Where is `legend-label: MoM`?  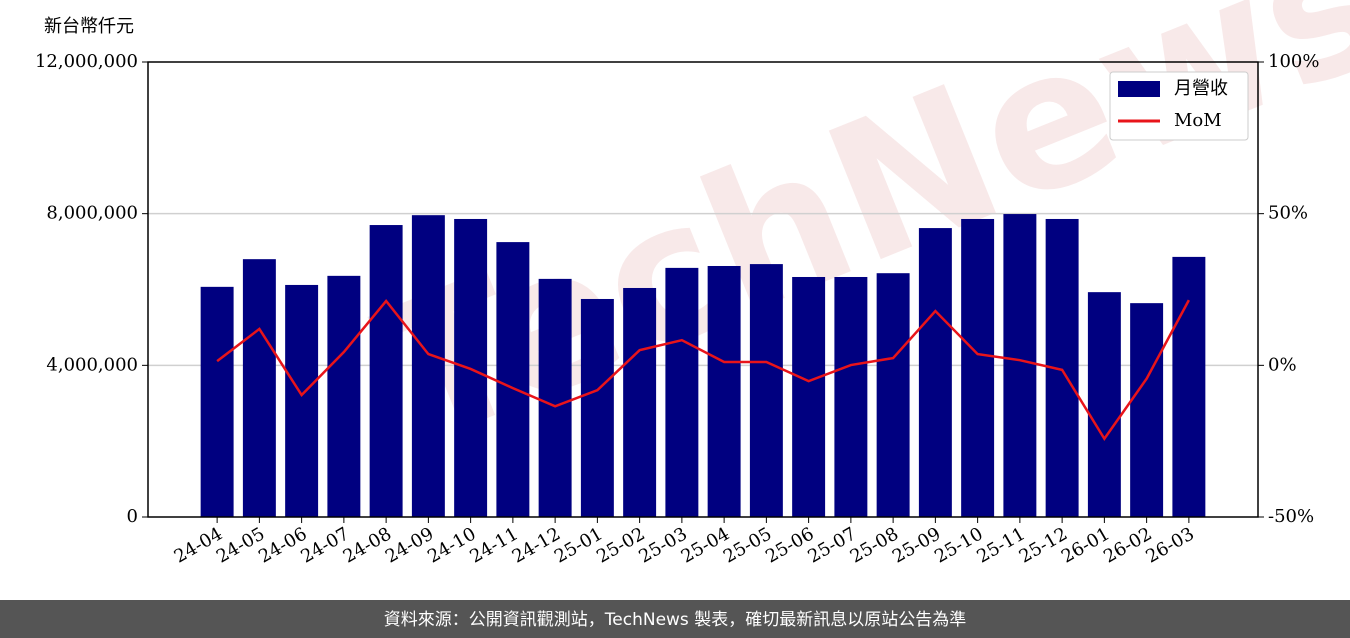
legend-label: MoM is located at coordinates (1198, 120).